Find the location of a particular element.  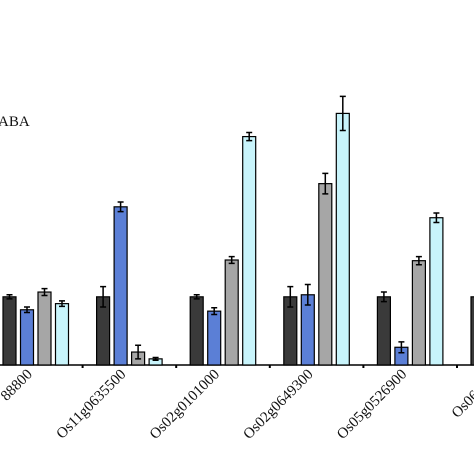

x-tick-label: Os11g0635500 is located at coordinates (92, 405).